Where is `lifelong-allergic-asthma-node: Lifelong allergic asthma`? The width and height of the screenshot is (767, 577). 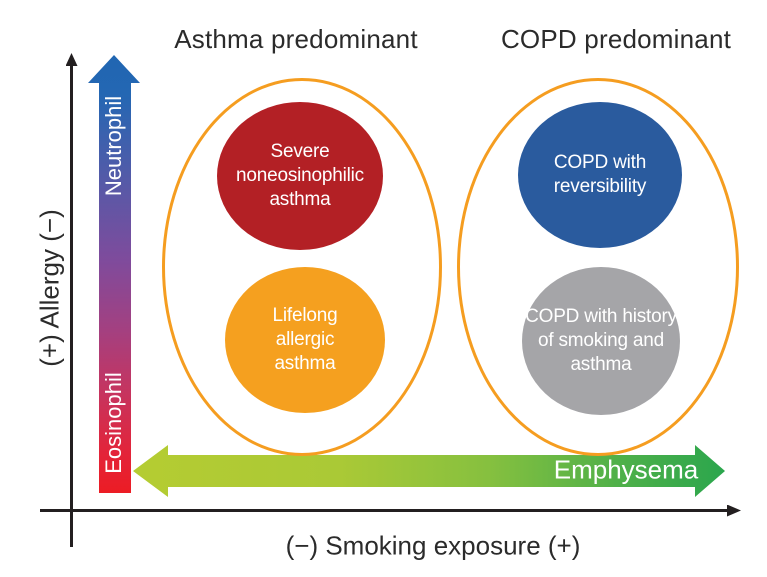
lifelong-allergic-asthma-node: Lifelong allergic asthma is located at coordinates (305, 340).